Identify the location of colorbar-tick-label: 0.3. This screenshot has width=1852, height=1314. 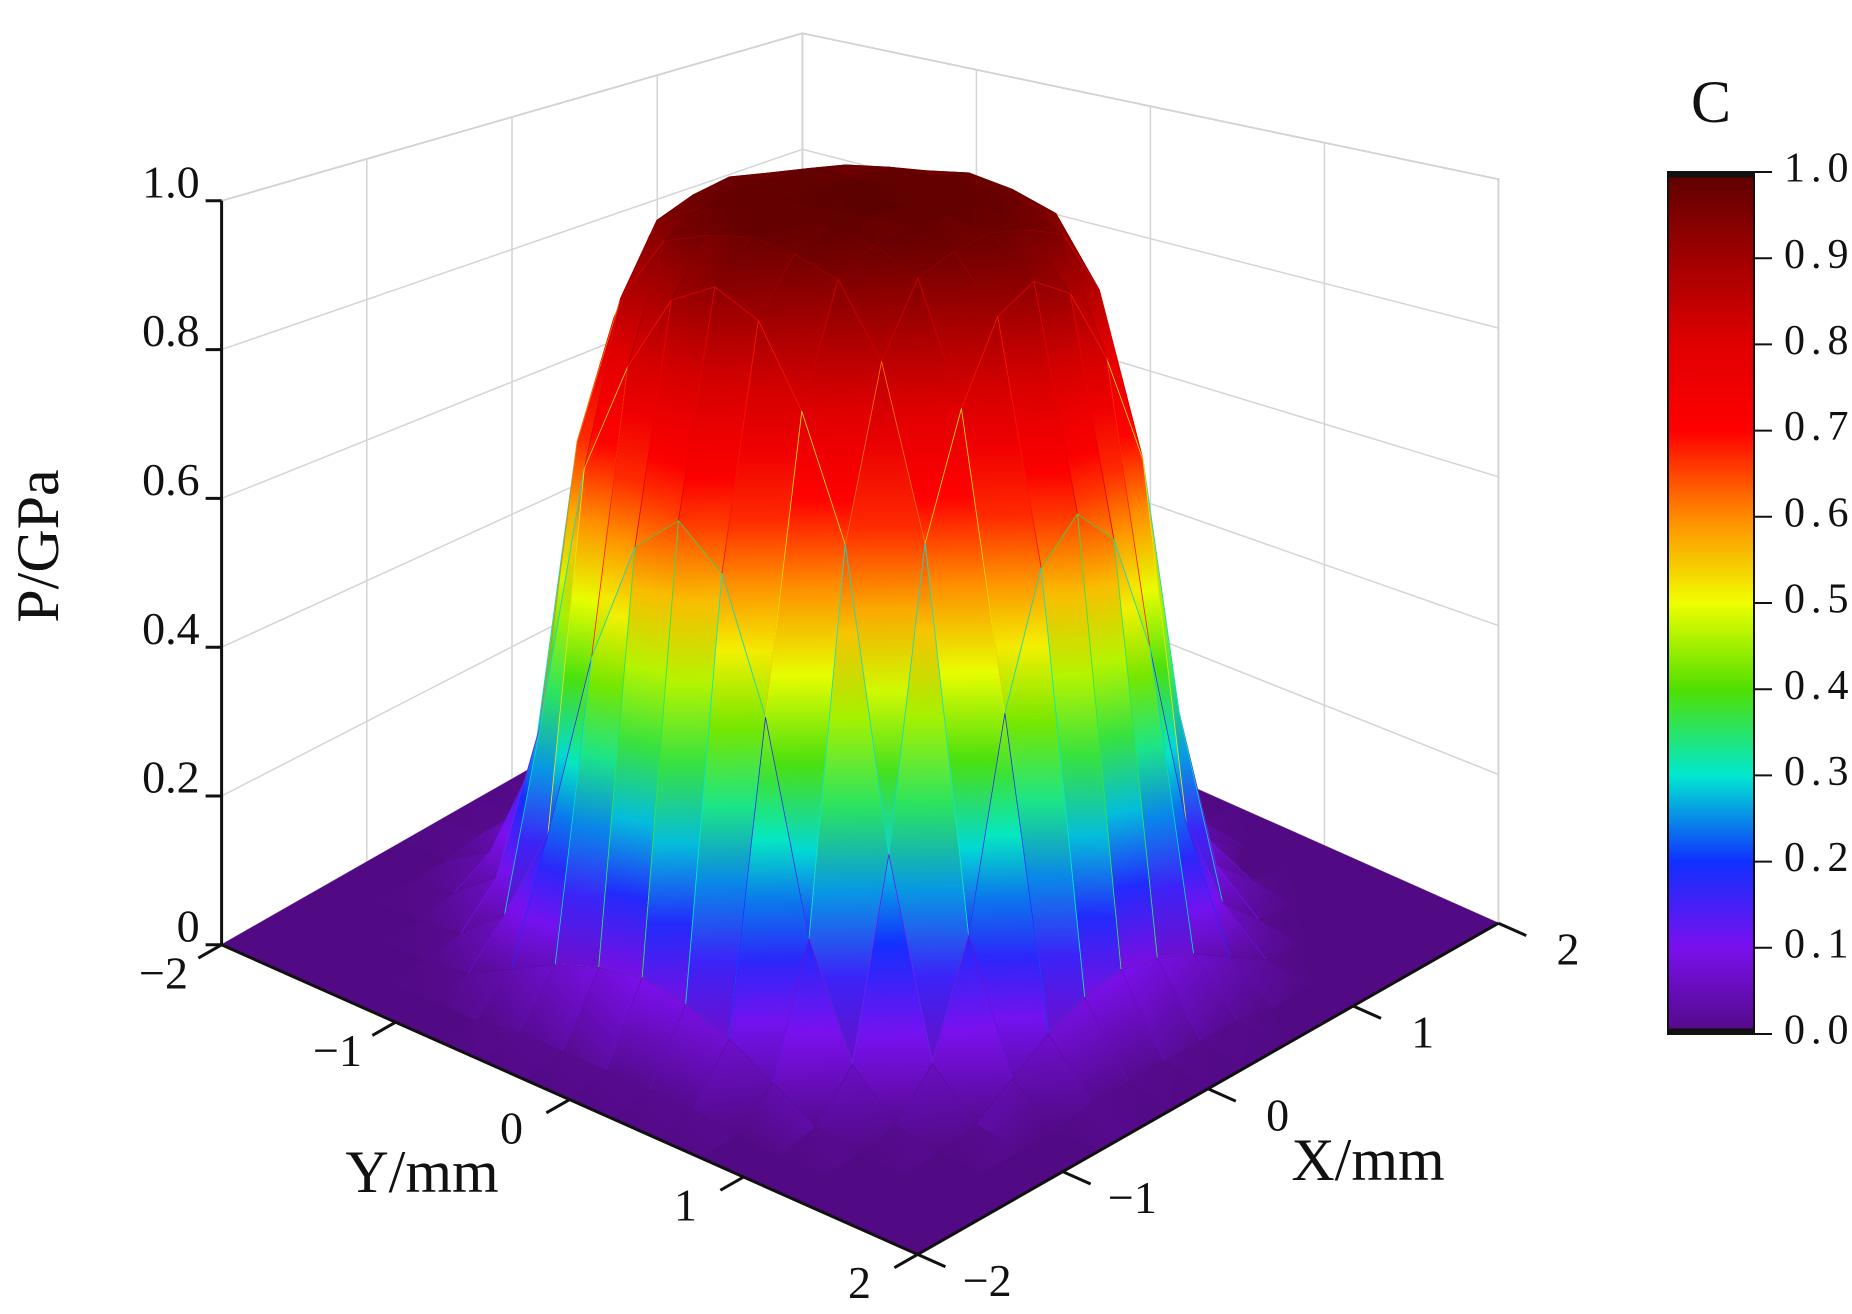
(1818, 772).